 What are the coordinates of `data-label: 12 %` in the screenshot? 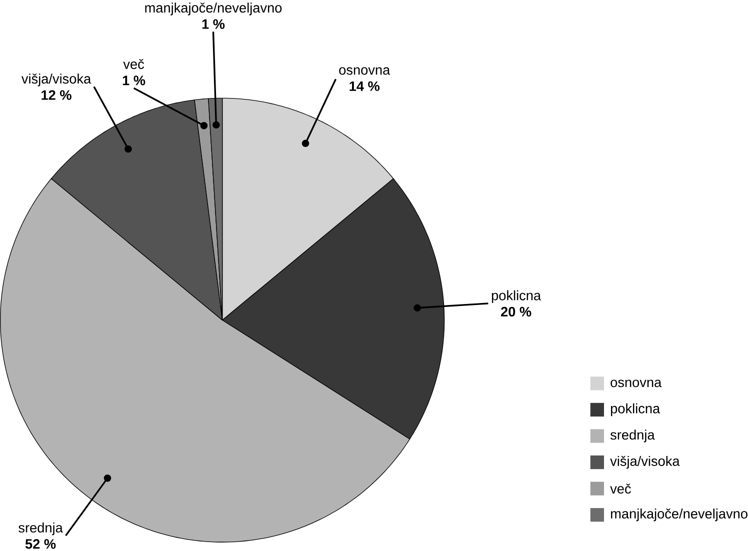 It's located at (57, 95).